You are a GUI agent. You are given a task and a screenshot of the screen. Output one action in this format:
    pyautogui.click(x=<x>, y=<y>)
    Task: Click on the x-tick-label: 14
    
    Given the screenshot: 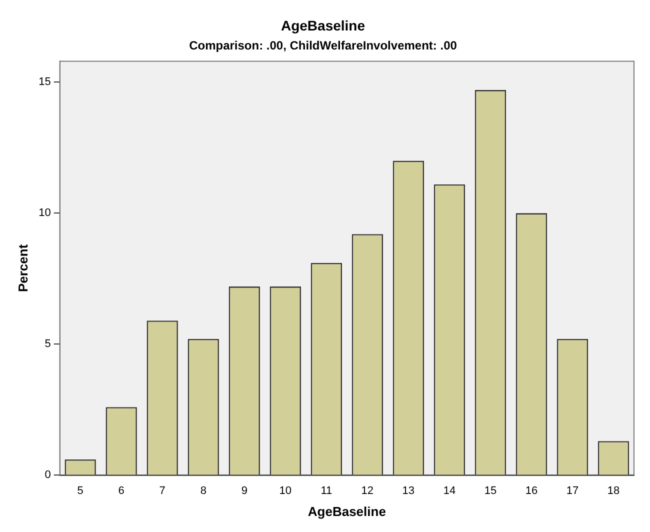 What is the action you would take?
    pyautogui.click(x=449, y=490)
    